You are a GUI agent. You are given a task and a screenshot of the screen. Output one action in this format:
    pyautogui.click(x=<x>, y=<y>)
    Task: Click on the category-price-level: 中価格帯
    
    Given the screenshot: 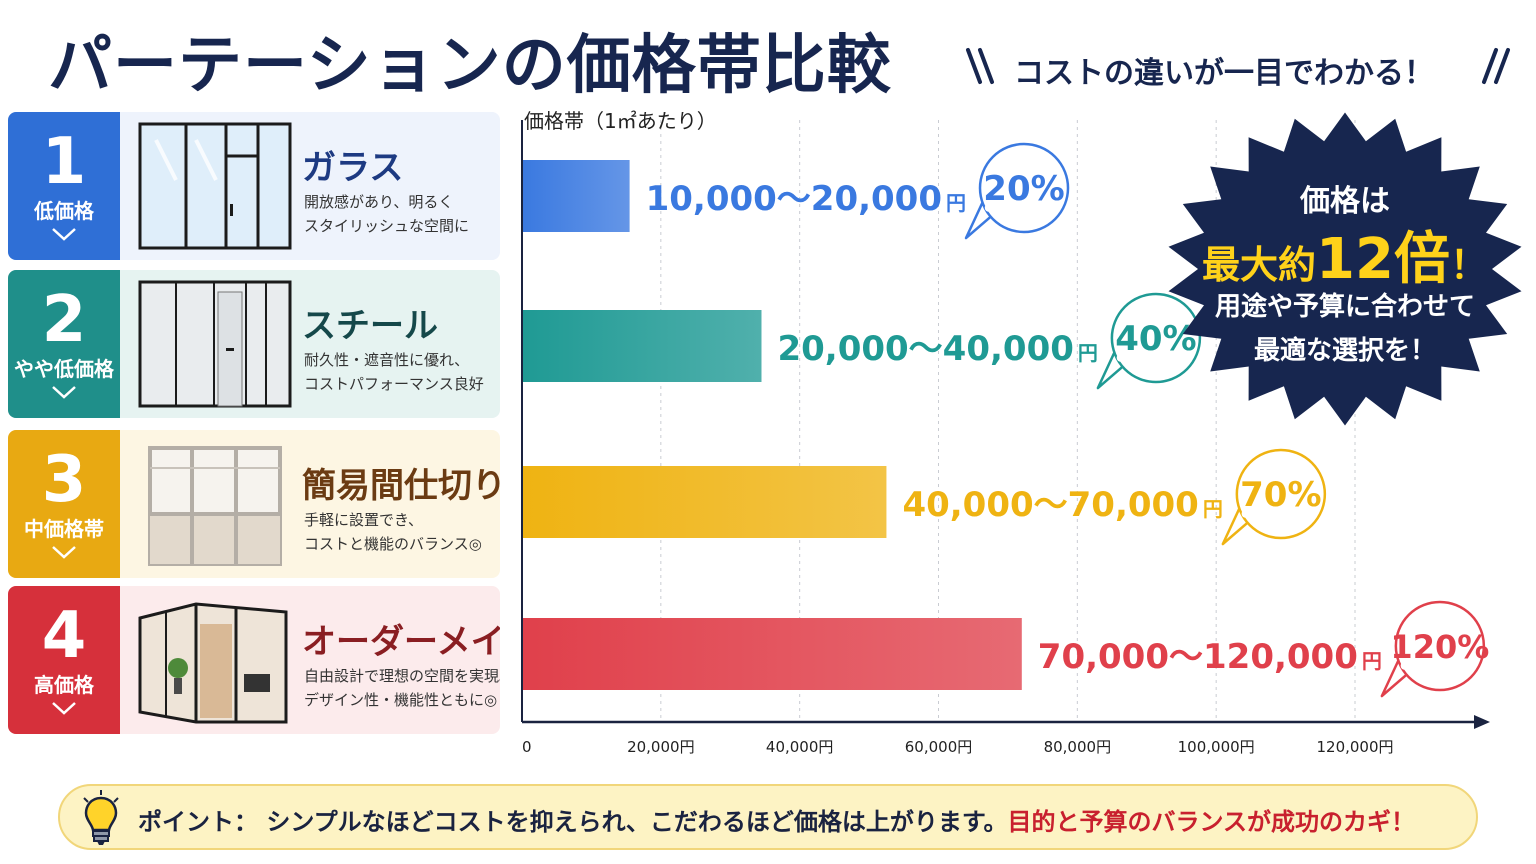 What is the action you would take?
    pyautogui.click(x=64, y=529)
    